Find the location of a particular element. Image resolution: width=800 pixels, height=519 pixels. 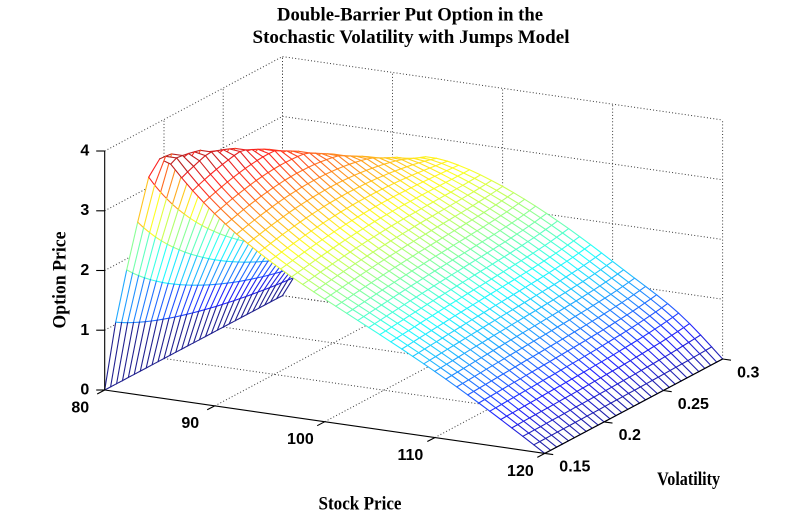

svg-text: 0.15 is located at coordinates (574, 467).